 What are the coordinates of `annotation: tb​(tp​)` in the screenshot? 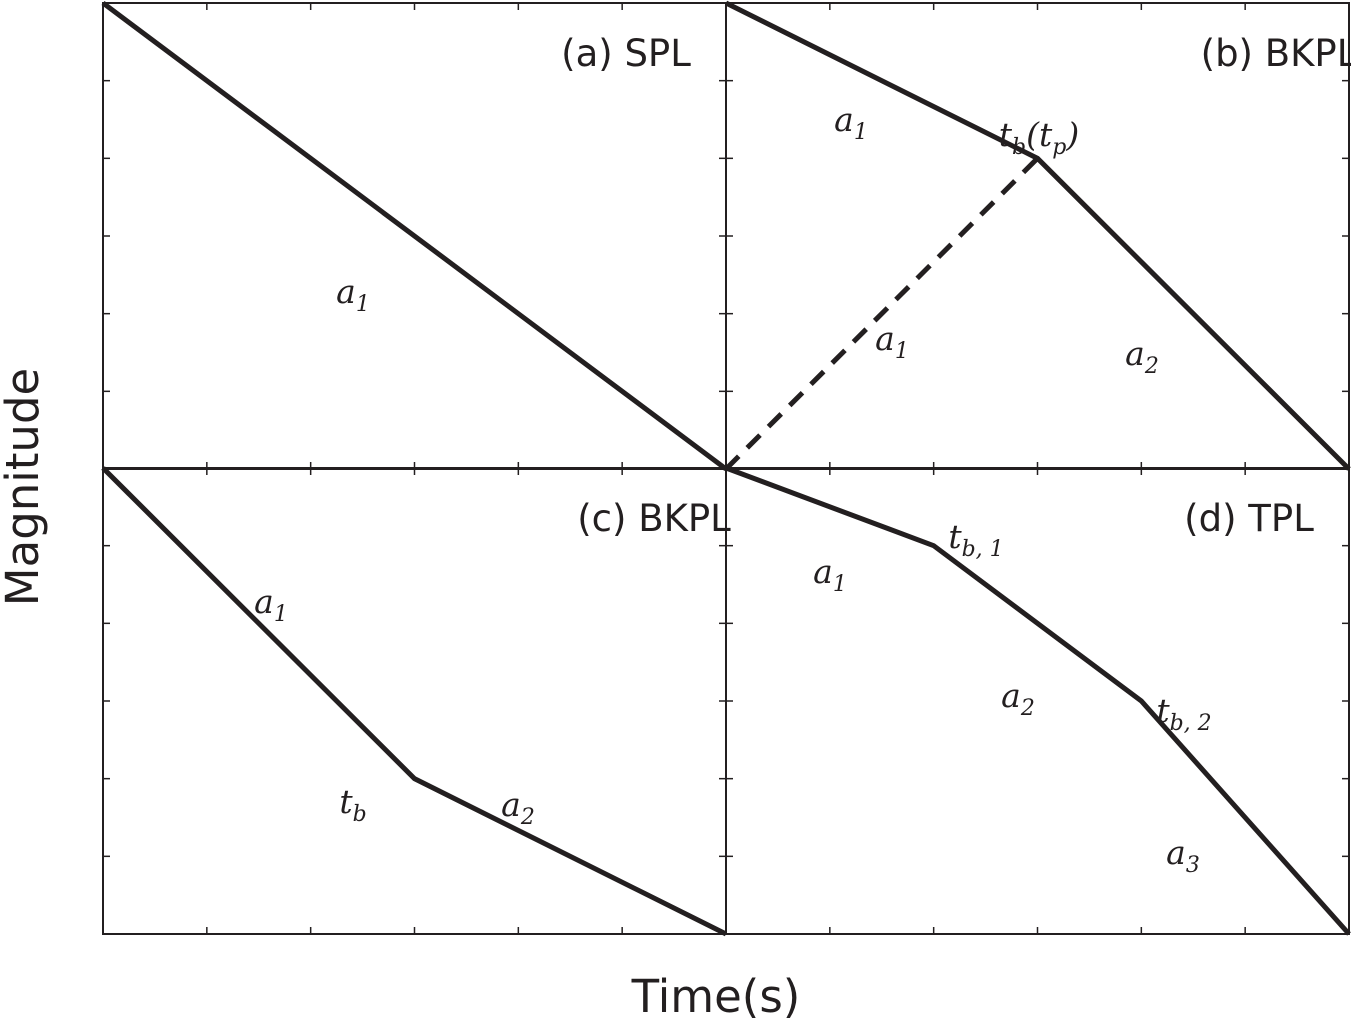 It's located at (1039, 137).